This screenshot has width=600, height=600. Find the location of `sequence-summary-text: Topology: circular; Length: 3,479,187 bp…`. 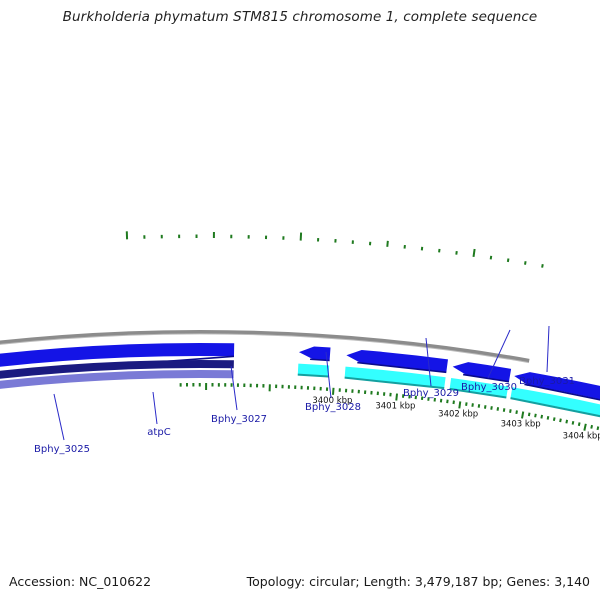

sequence-summary-text: Topology: circular; Length: 3,479,187 bp… is located at coordinates (418, 581).